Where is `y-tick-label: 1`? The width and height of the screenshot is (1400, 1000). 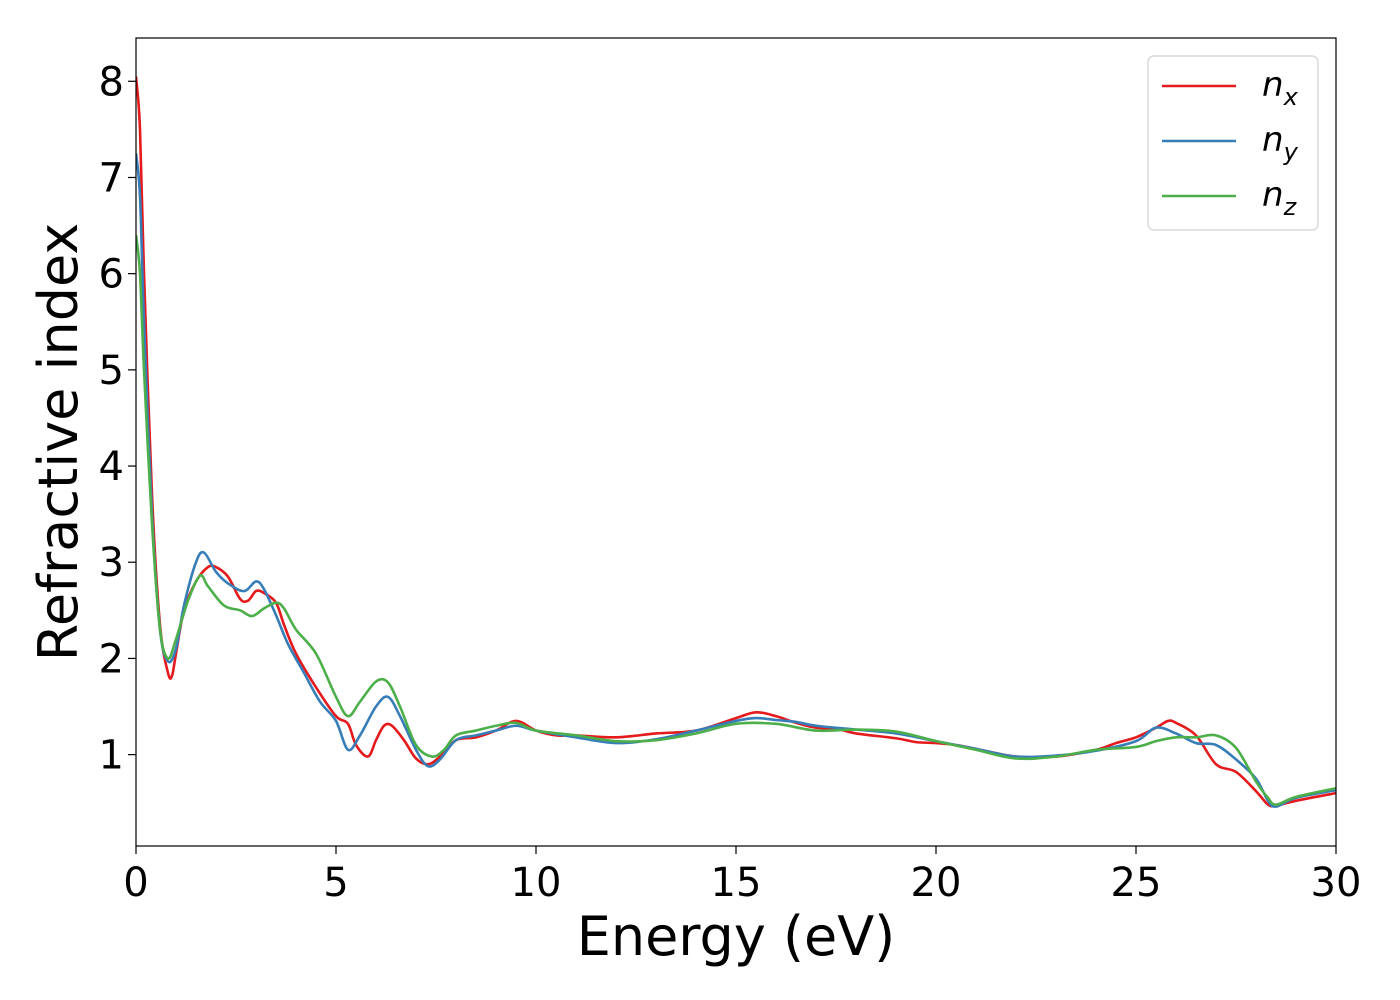 y-tick-label: 1 is located at coordinates (111, 756).